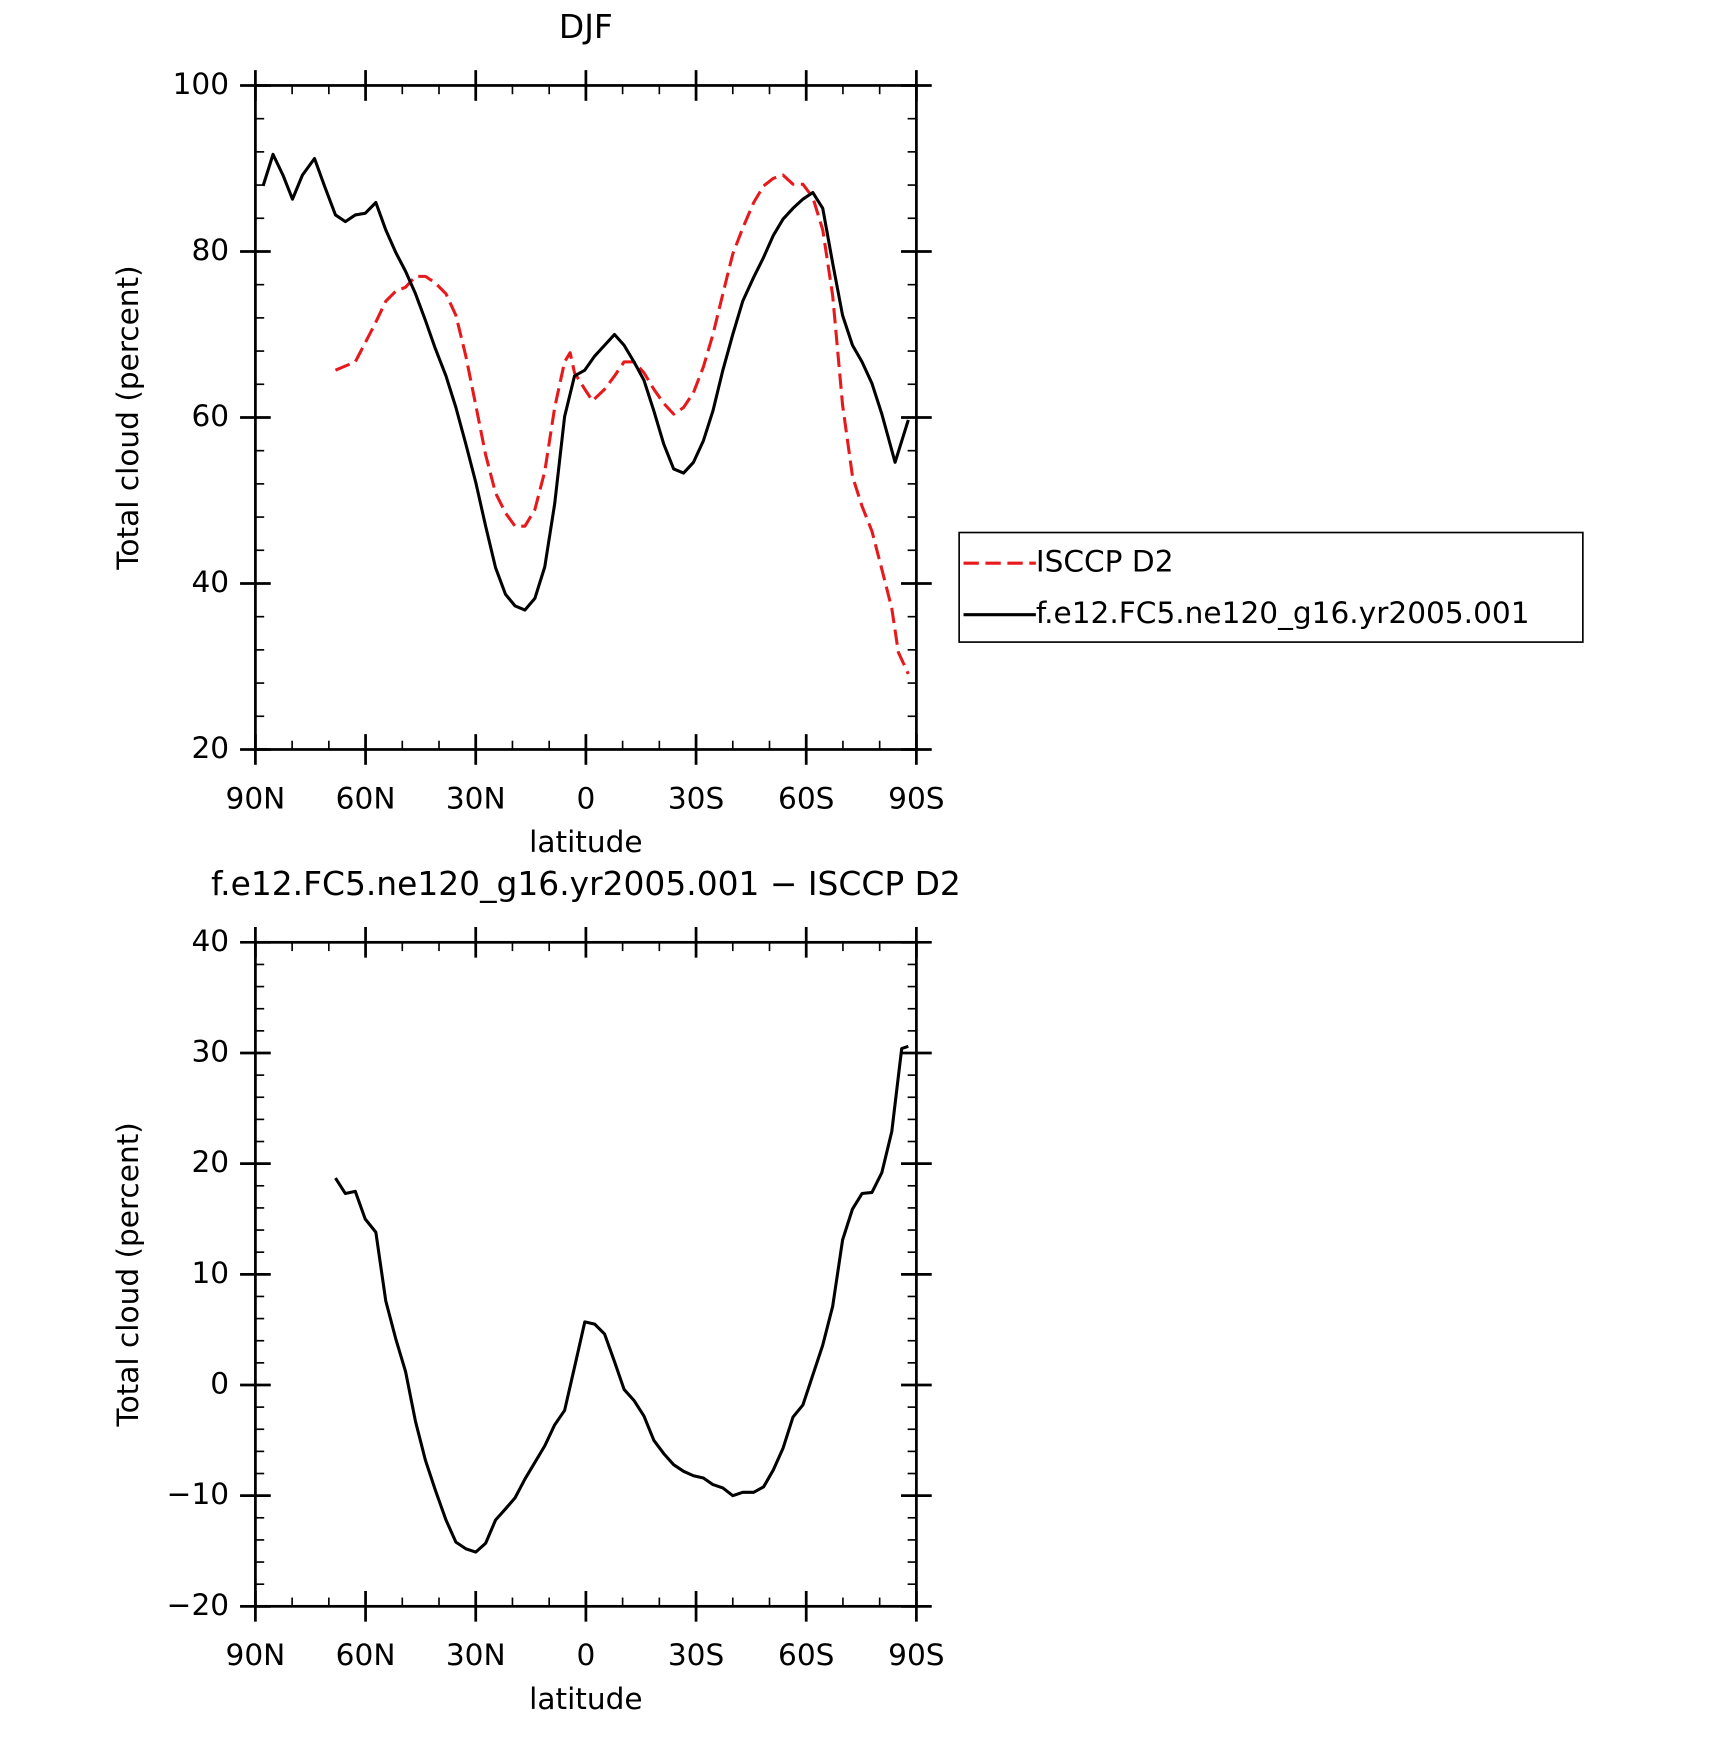 The height and width of the screenshot is (1740, 1710). I want to click on y-tick-label: 0, so click(219, 1383).